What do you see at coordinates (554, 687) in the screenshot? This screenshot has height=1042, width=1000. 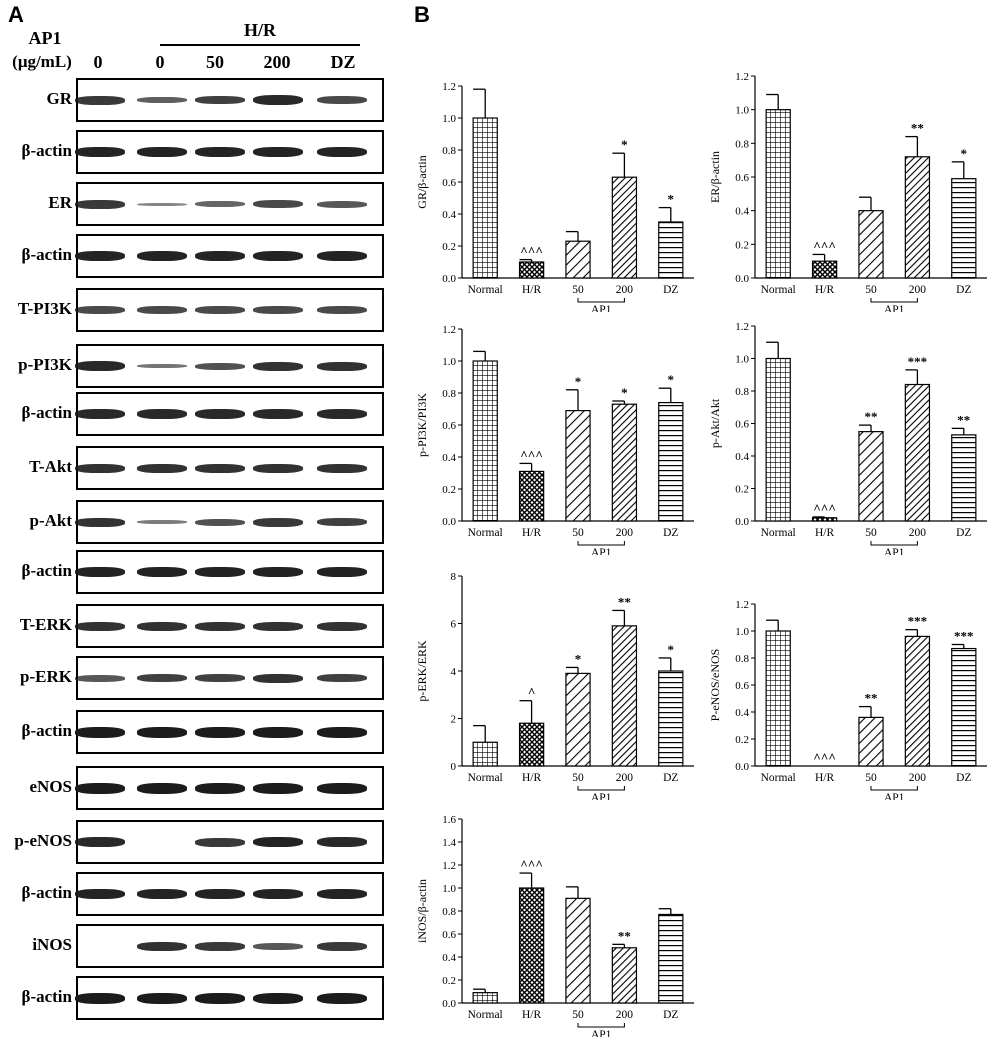 I see `bar-chart: 0 2 4 6 8 p-ERK/ERK Normal ^ H/R * 50 ** 200 * DZ AP1` at bounding box center [554, 687].